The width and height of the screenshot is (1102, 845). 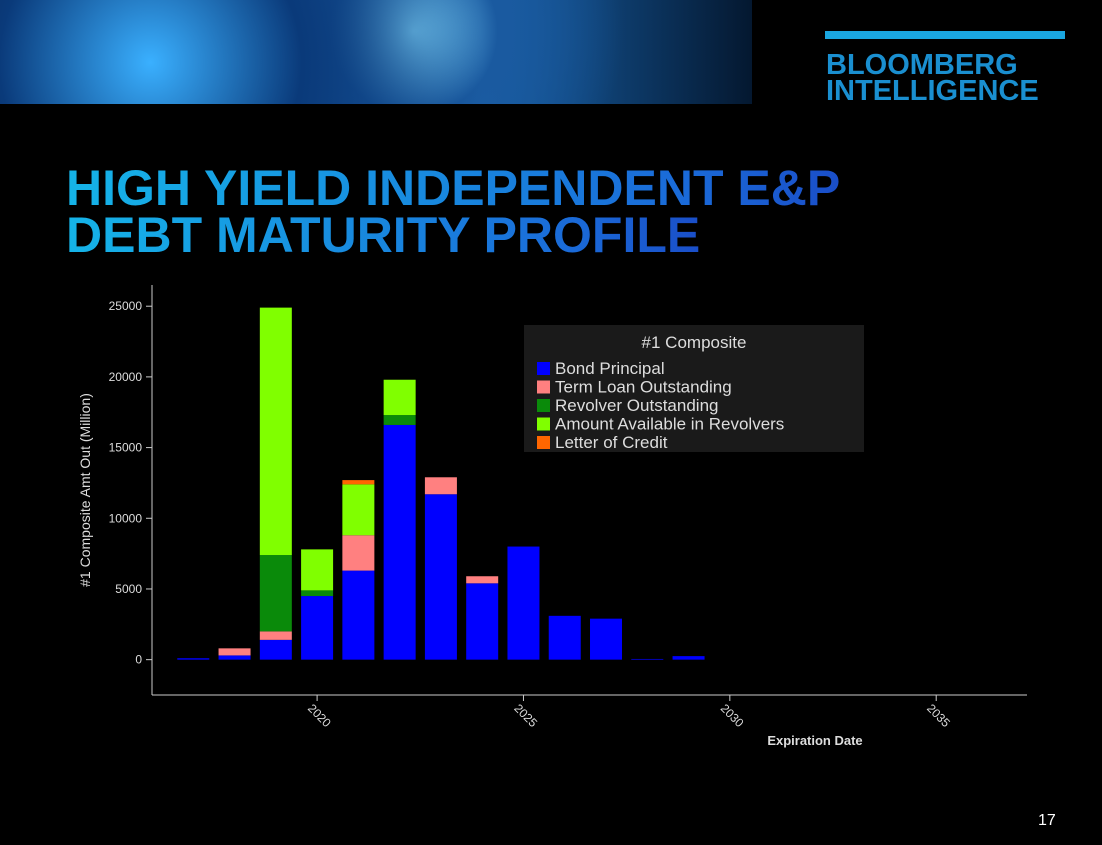 I want to click on y-tick-label: 15000, so click(x=126, y=448).